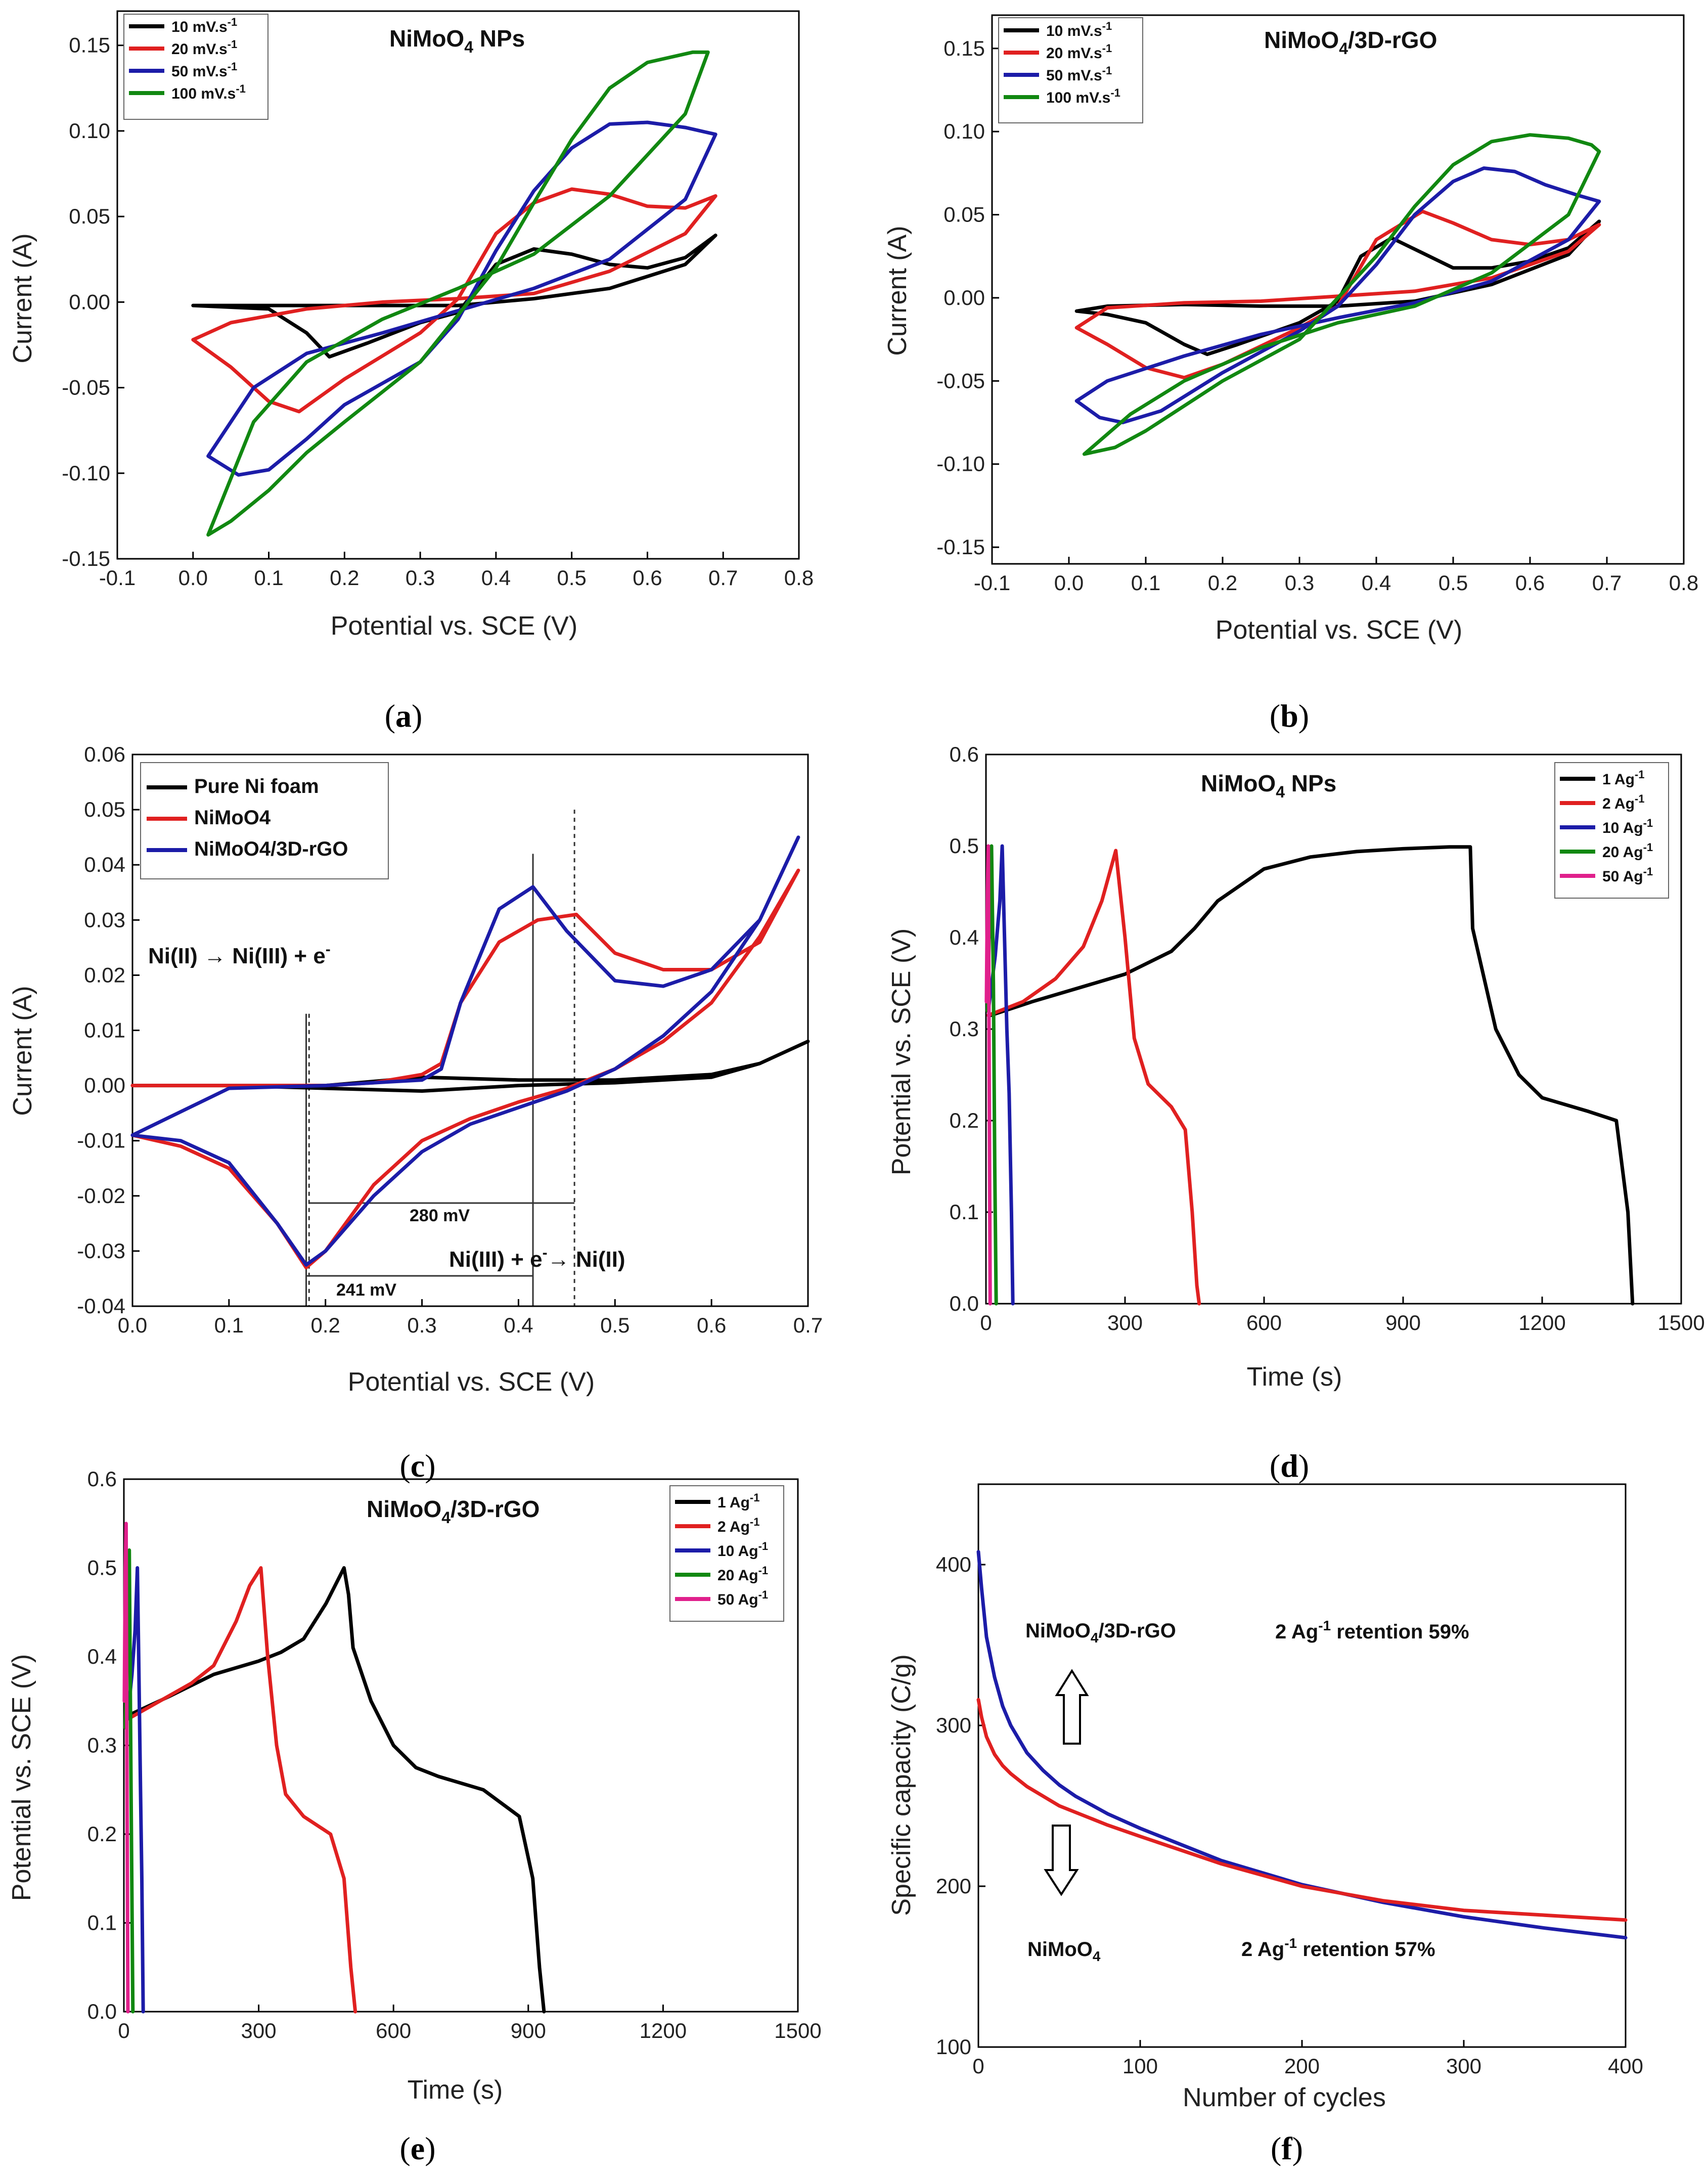 Image resolution: width=1708 pixels, height=2176 pixels. What do you see at coordinates (1079, 74) in the screenshot?
I see `panel-b-legend-label: 50 mV.s-1` at bounding box center [1079, 74].